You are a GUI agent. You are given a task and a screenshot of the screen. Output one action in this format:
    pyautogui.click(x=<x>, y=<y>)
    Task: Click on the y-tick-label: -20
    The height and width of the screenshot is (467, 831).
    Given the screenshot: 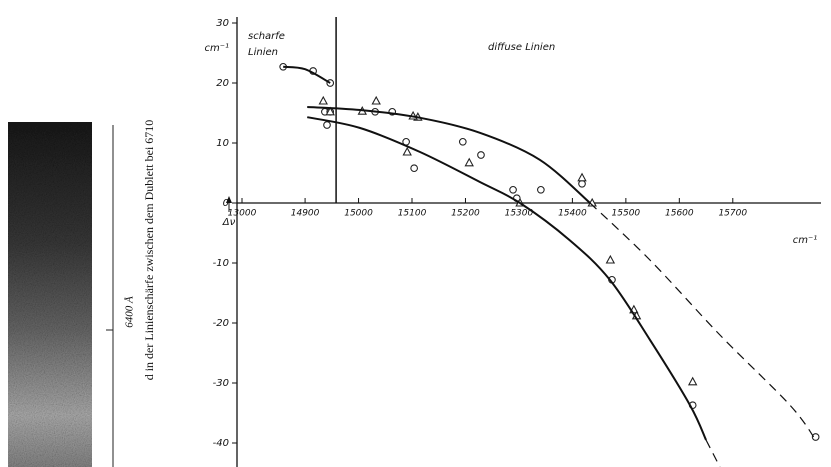 What is the action you would take?
    pyautogui.click(x=221, y=323)
    